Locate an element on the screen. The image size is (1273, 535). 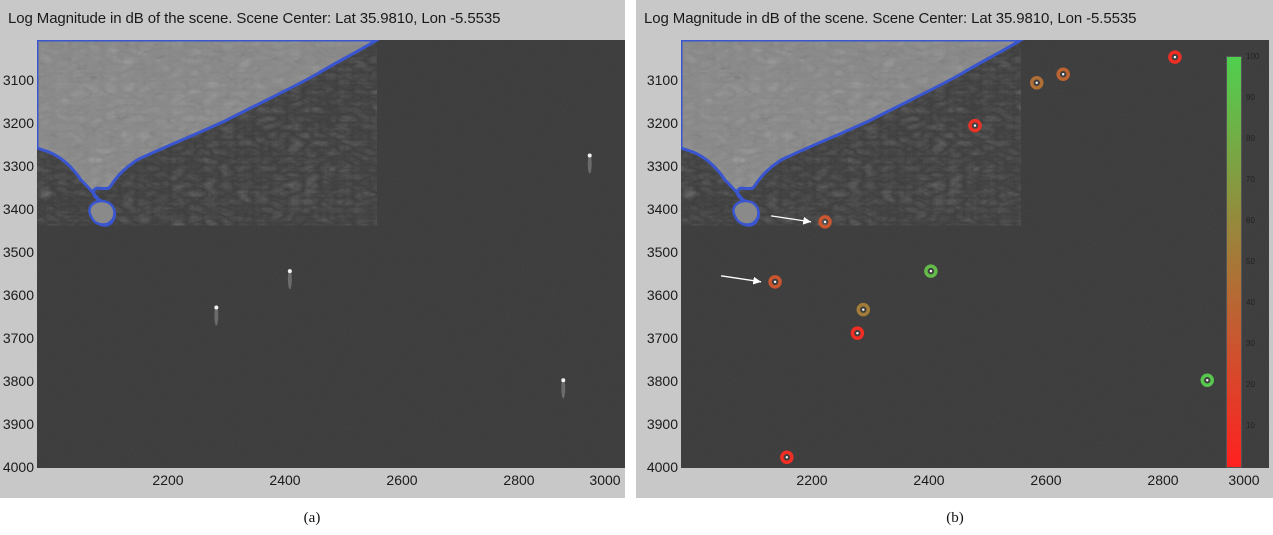
fig-b-ytick: 3300 is located at coordinates (662, 166).